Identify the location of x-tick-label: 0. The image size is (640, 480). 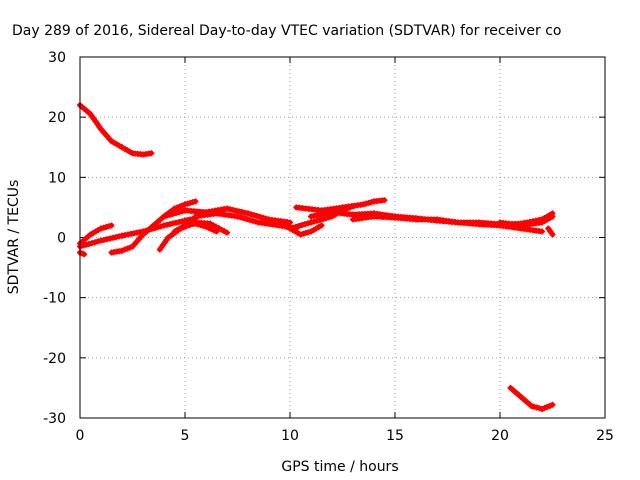
(80, 436).